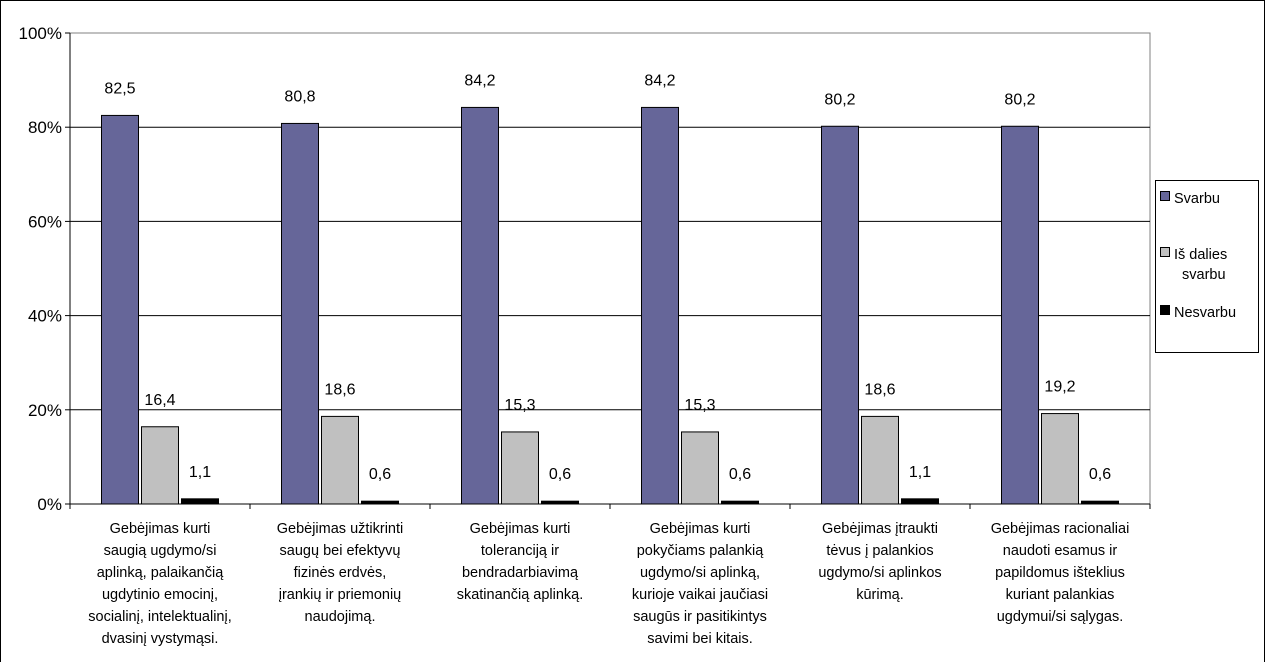 The width and height of the screenshot is (1266, 667). Describe the element at coordinates (45, 127) in the screenshot. I see `y-tick-label: 80%` at that location.